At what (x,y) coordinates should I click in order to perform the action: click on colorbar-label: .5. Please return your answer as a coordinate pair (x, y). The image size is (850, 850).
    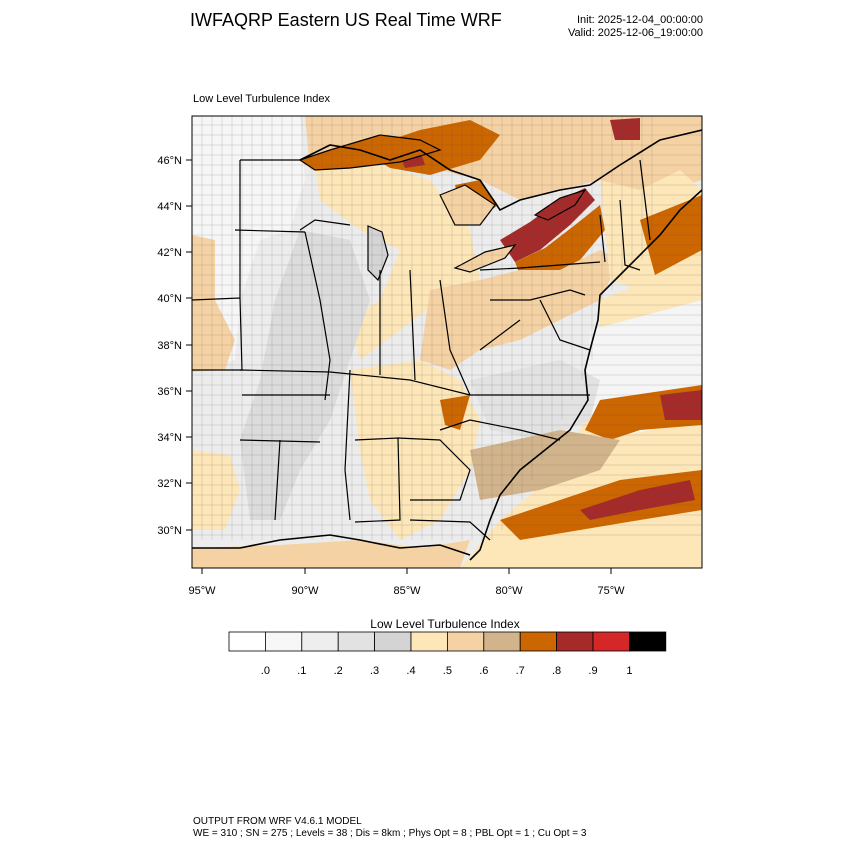
    Looking at the image, I should click on (447, 671).